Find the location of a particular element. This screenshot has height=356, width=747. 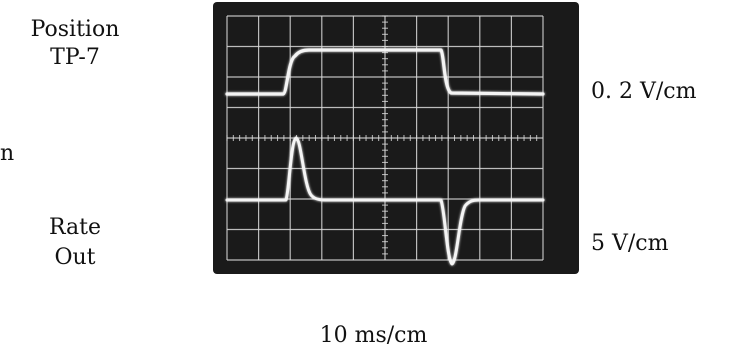

partial-left-text: n is located at coordinates (7, 153).